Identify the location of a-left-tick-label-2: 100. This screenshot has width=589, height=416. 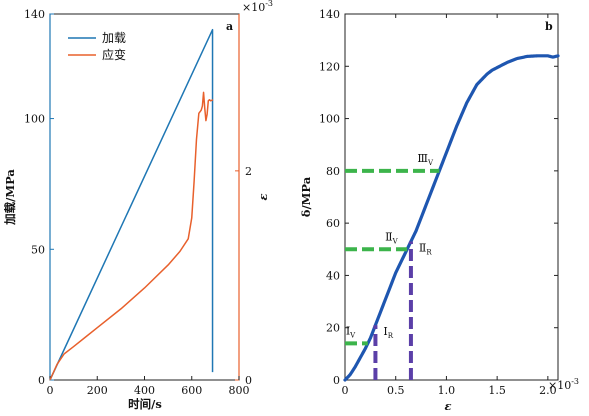
(34, 119).